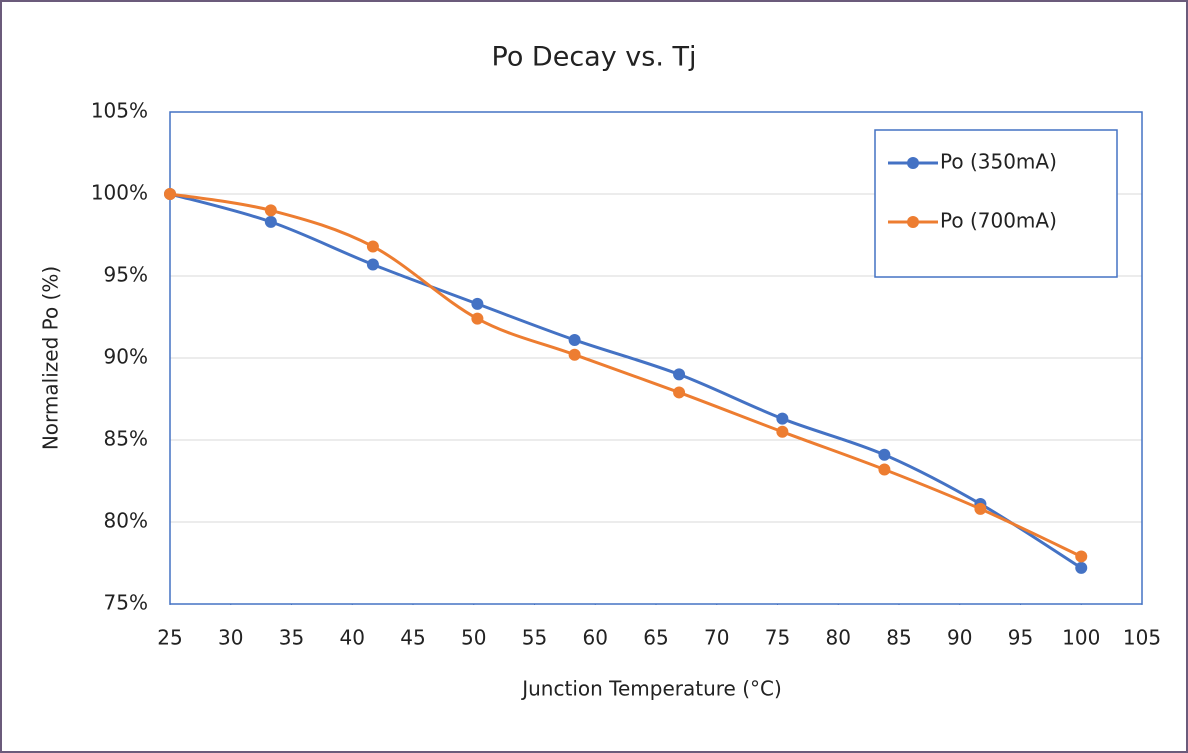 This screenshot has width=1188, height=753. I want to click on x-tick-label: 75, so click(777, 638).